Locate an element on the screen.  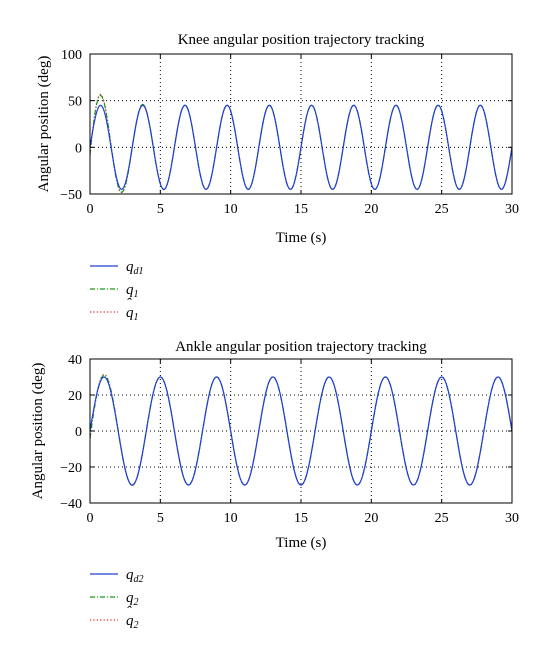
y-tick-label: 20 is located at coordinates (75, 396).